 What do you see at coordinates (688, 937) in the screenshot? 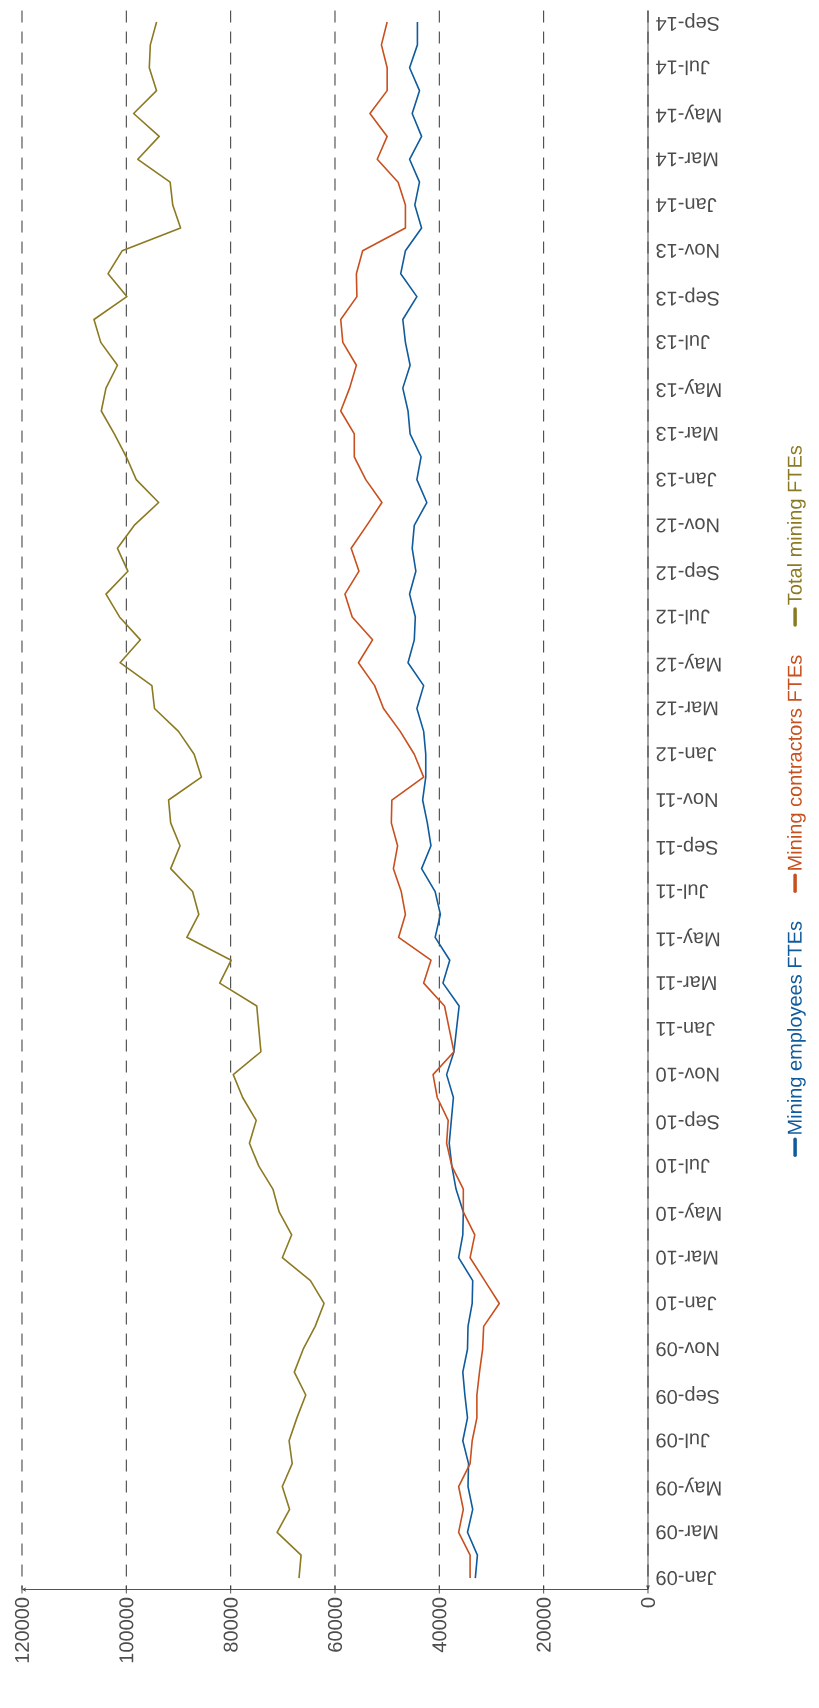
I see `y-tick-label: May-11` at bounding box center [688, 937].